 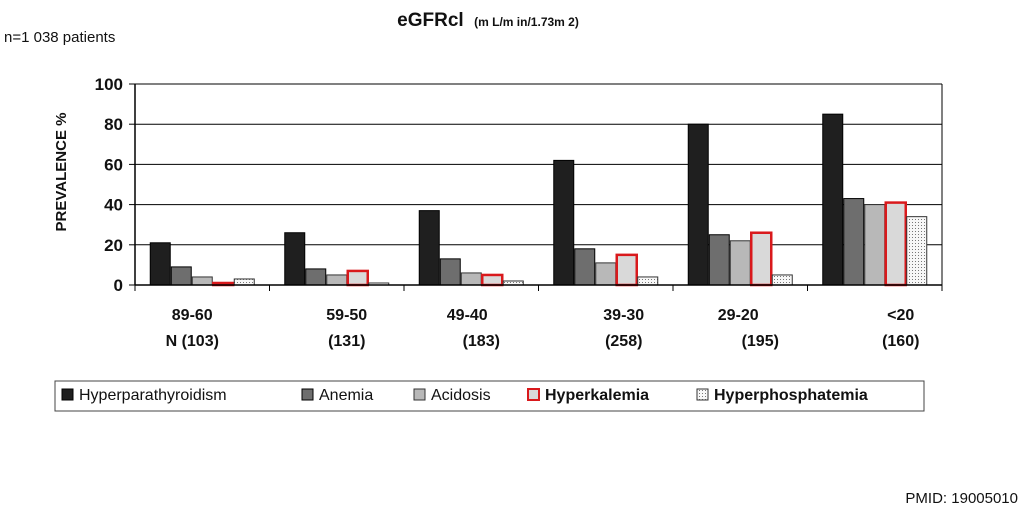 I want to click on legend-box, so click(x=489, y=396).